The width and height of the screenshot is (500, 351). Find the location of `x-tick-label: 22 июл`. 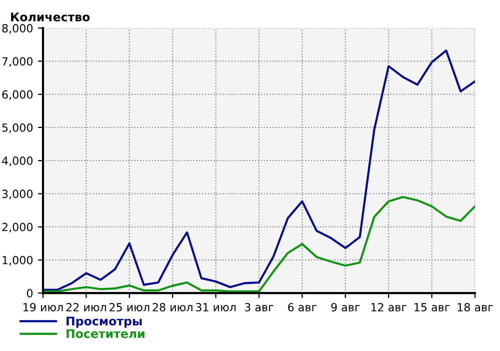

x-tick-label: 22 июл is located at coordinates (86, 307).